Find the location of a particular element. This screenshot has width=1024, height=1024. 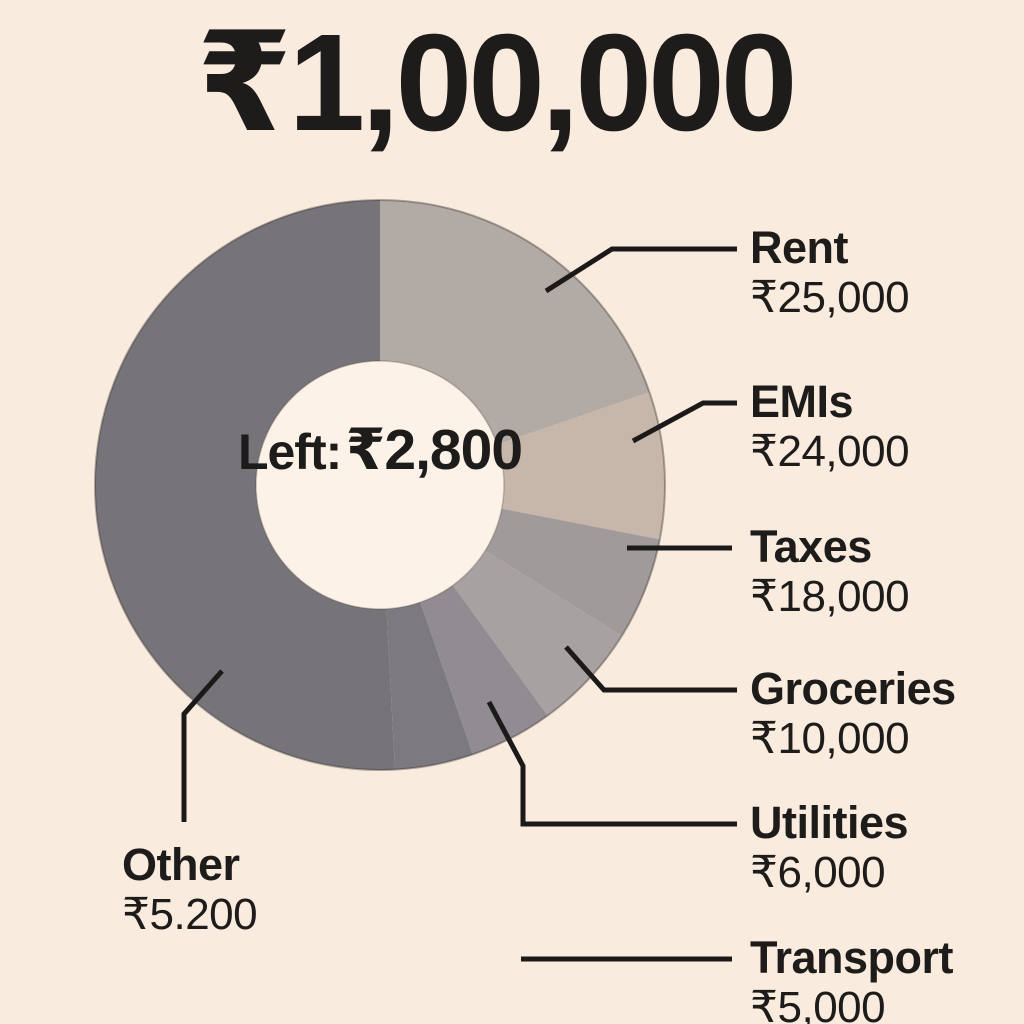

slice-groceries is located at coordinates (537, 633).